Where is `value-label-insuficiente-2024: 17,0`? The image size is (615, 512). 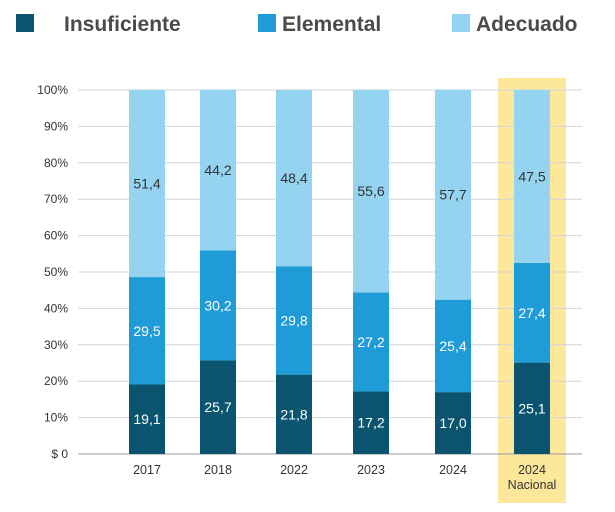 value-label-insuficiente-2024: 17,0 is located at coordinates (452, 423).